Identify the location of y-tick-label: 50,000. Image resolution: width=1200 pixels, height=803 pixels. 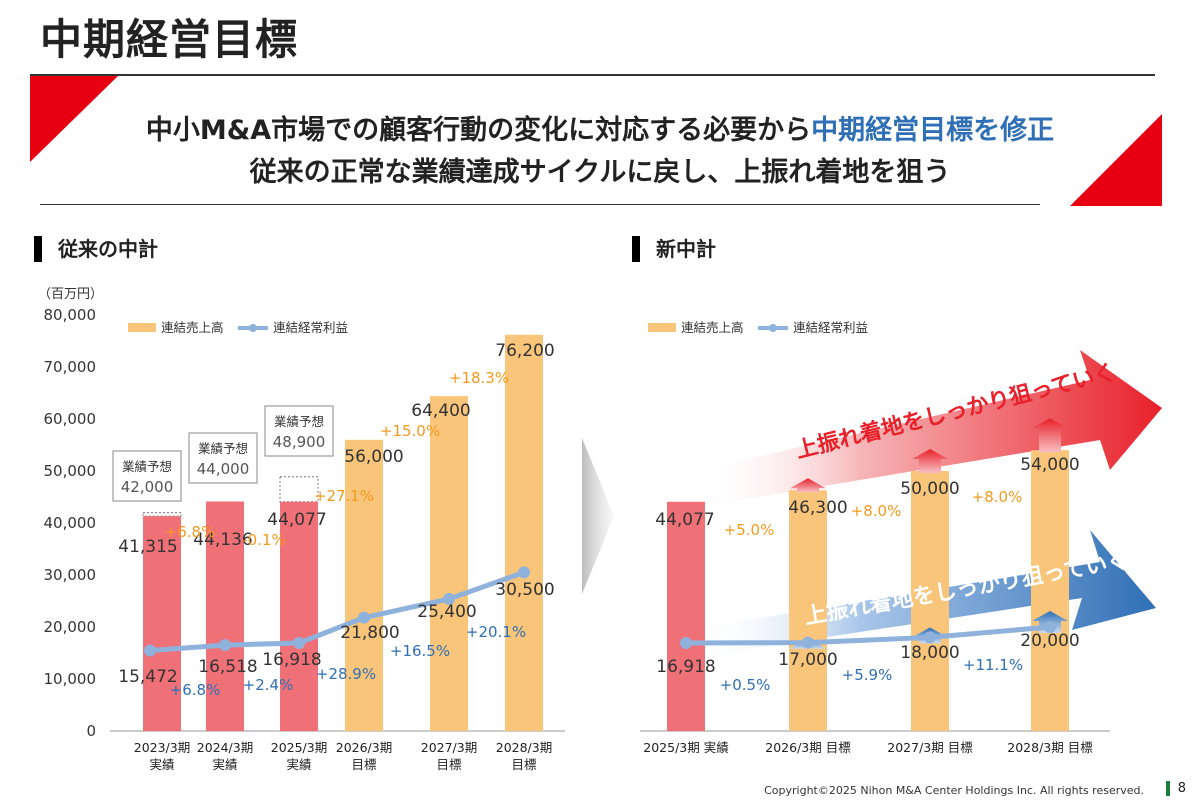
(70, 471).